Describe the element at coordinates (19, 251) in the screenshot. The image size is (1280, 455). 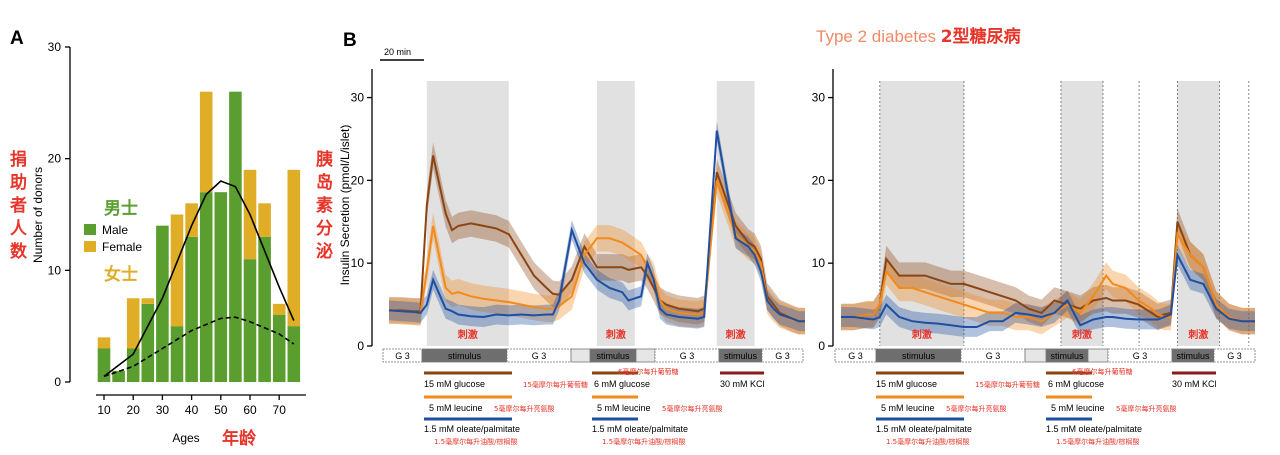
I see `left-cn-char-5: 数` at that location.